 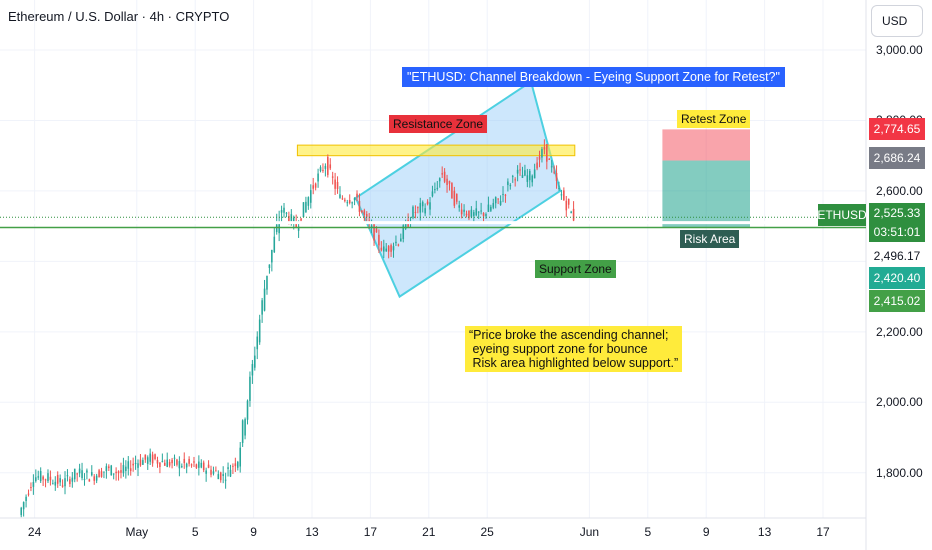 I want to click on resistance-zone-band, so click(x=436, y=150).